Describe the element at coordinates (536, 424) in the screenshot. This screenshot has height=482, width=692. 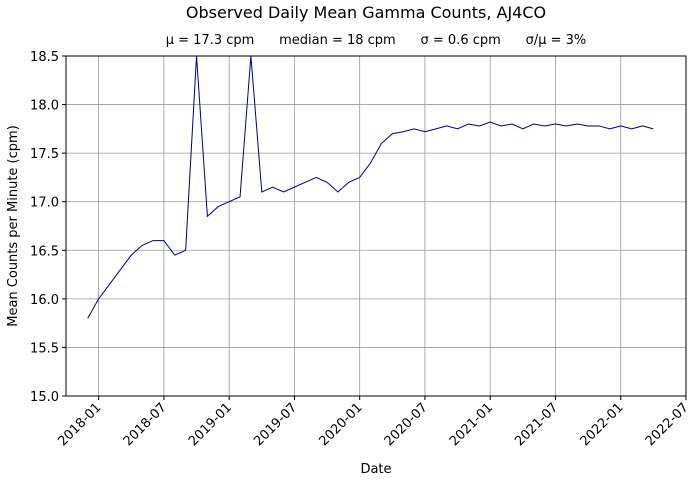
I see `x-tick-label: 2021-07` at that location.